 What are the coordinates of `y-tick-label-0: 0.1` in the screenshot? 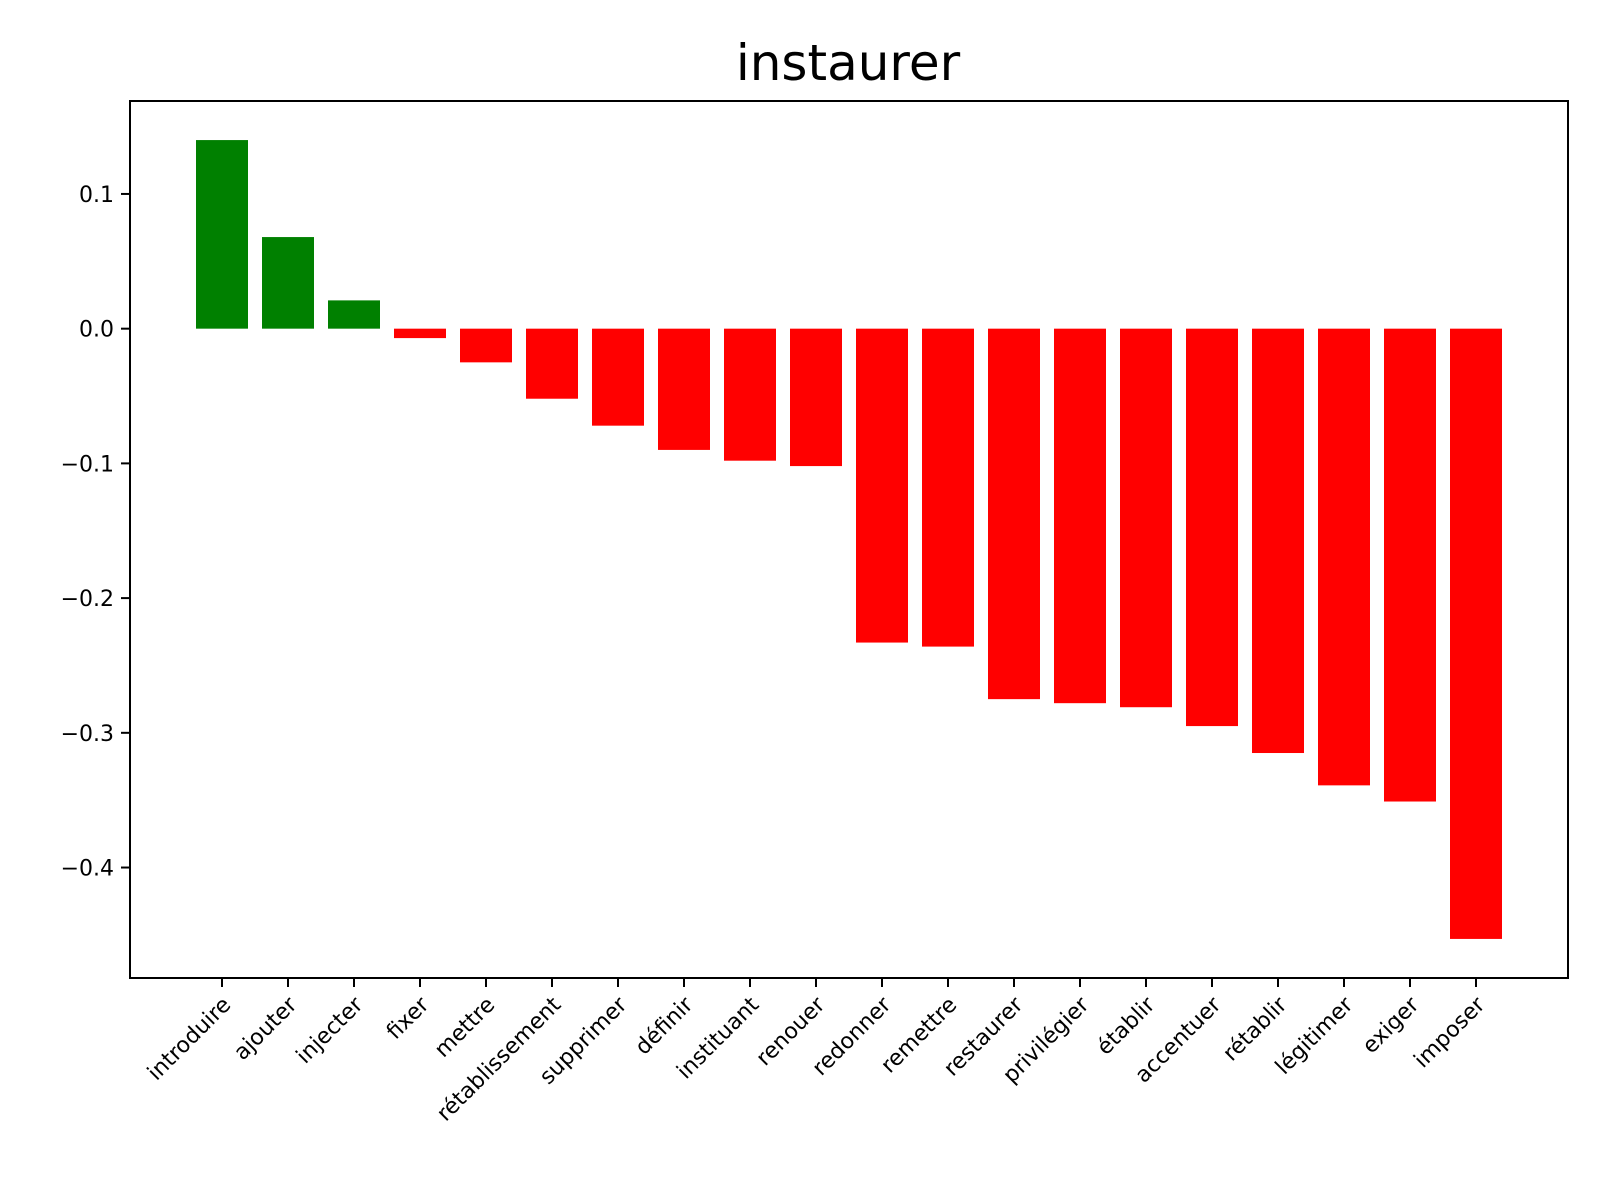 It's located at (96, 195).